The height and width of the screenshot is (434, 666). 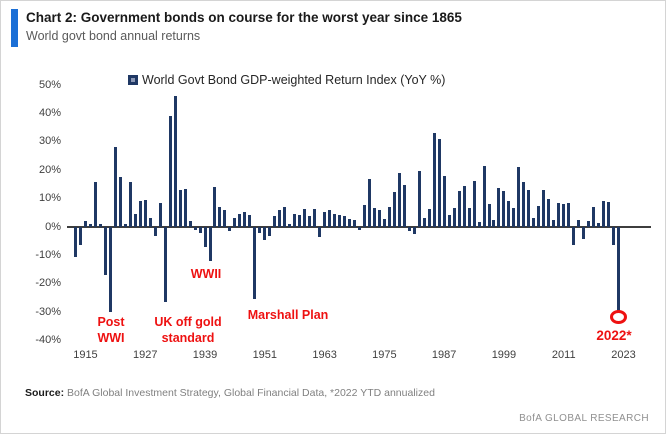 What do you see at coordinates (399, 199) in the screenshot?
I see `bar-1978` at bounding box center [399, 199].